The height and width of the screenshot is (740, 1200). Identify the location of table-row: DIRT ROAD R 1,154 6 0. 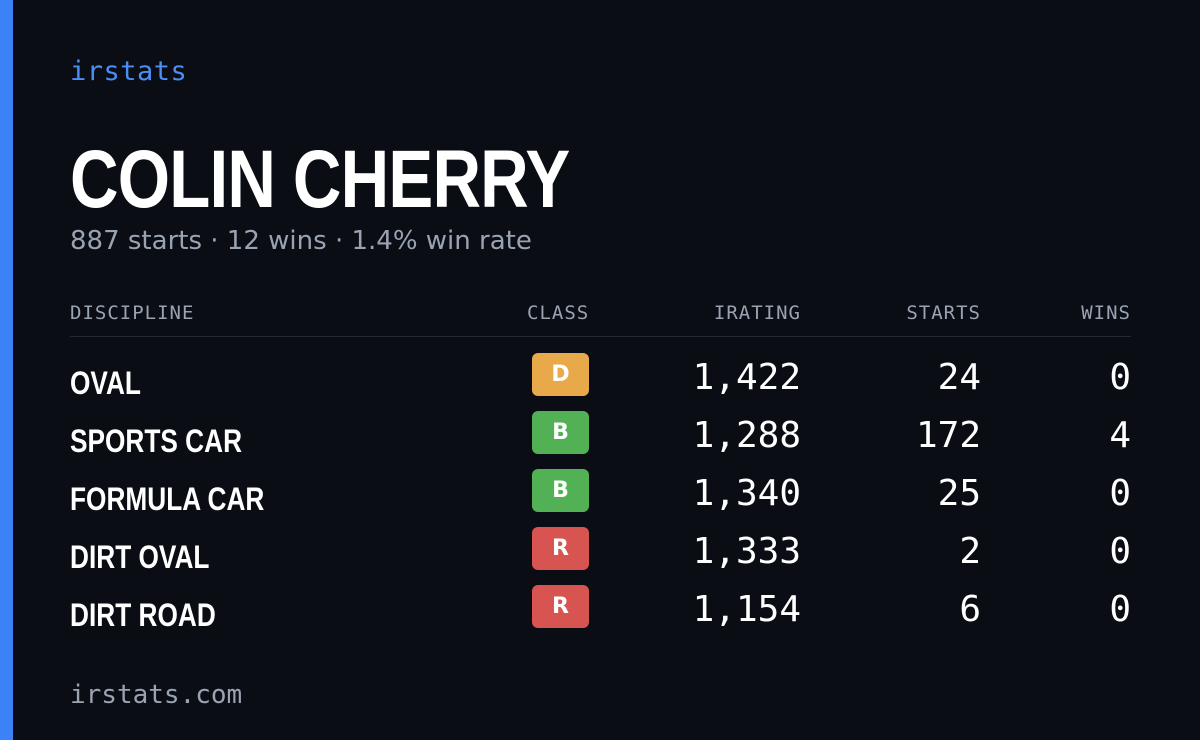
(600, 614).